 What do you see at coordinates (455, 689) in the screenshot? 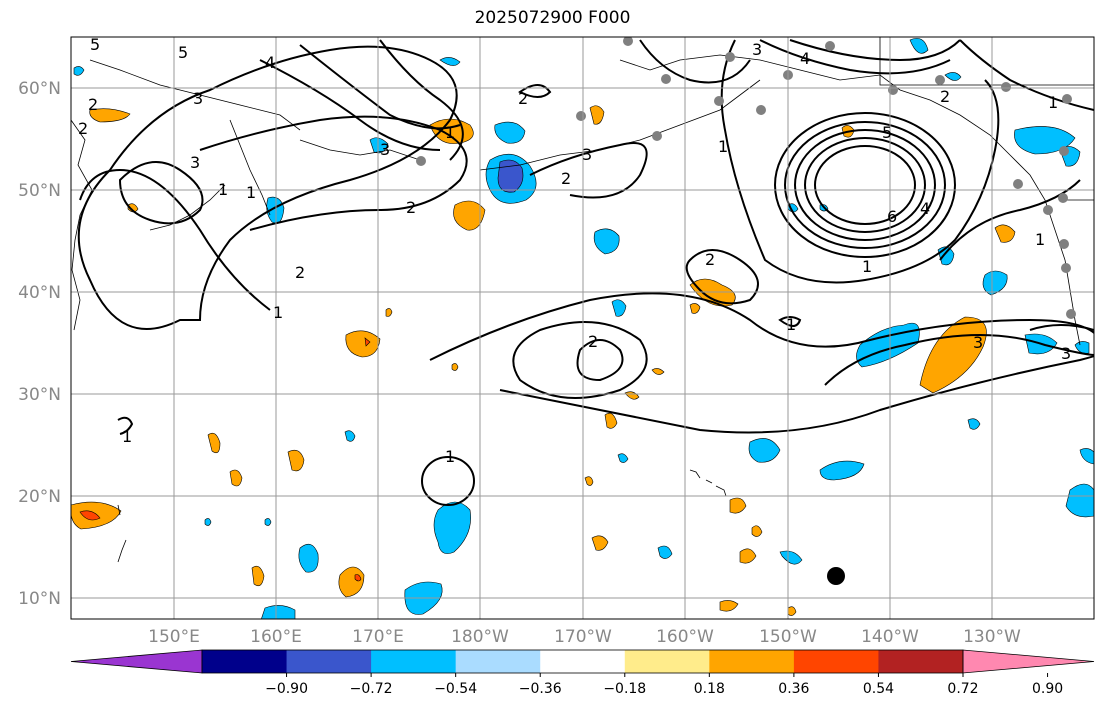
I see `colorbar-tick-label: −0.54` at bounding box center [455, 689].